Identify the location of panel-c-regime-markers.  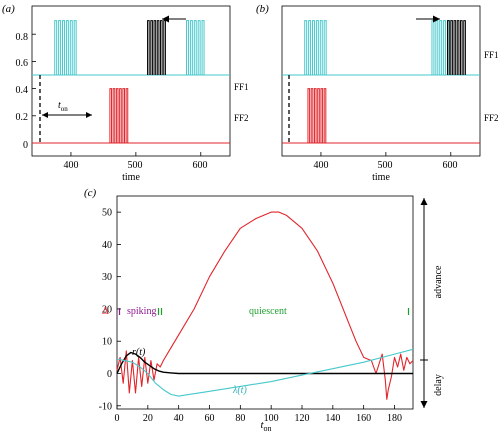
(264, 311).